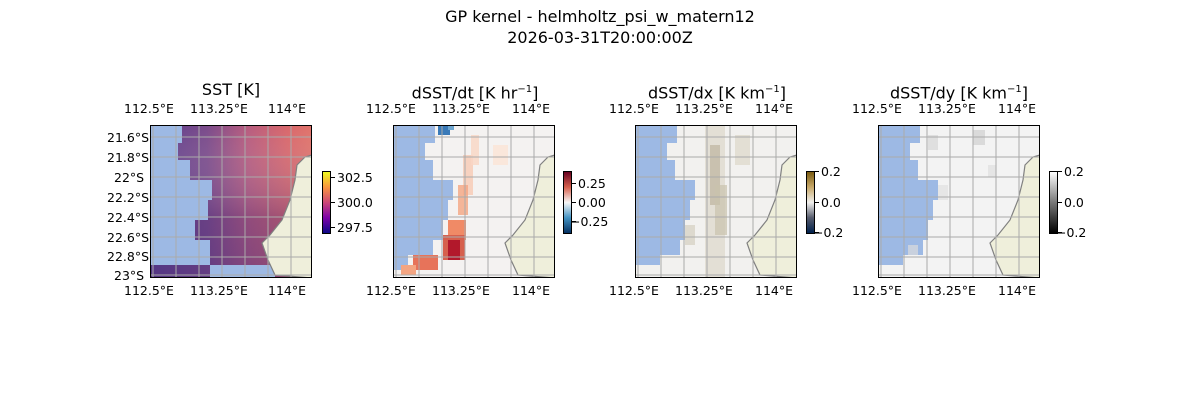 The height and width of the screenshot is (400, 1200). Describe the element at coordinates (355, 177) in the screenshot. I see `colorbar-label: 302.5` at that location.